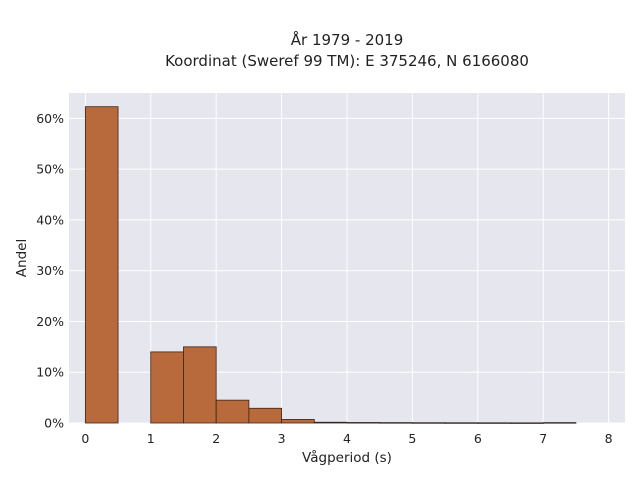 The width and height of the screenshot is (640, 480). What do you see at coordinates (50, 169) in the screenshot?
I see `y-tick-label: 50%` at bounding box center [50, 169].